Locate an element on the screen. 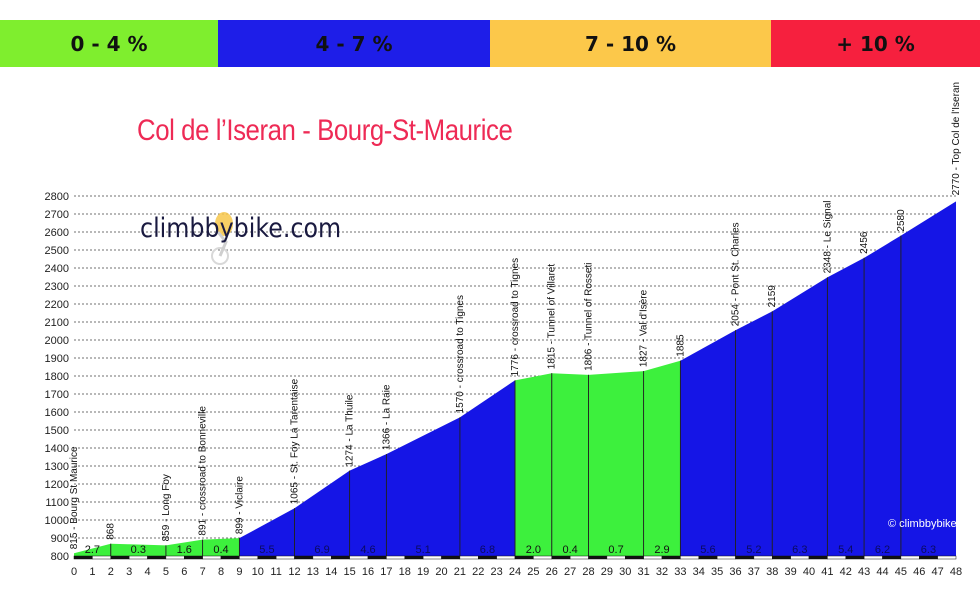  waypoint-label: 899 - Viclaire is located at coordinates (239, 505).